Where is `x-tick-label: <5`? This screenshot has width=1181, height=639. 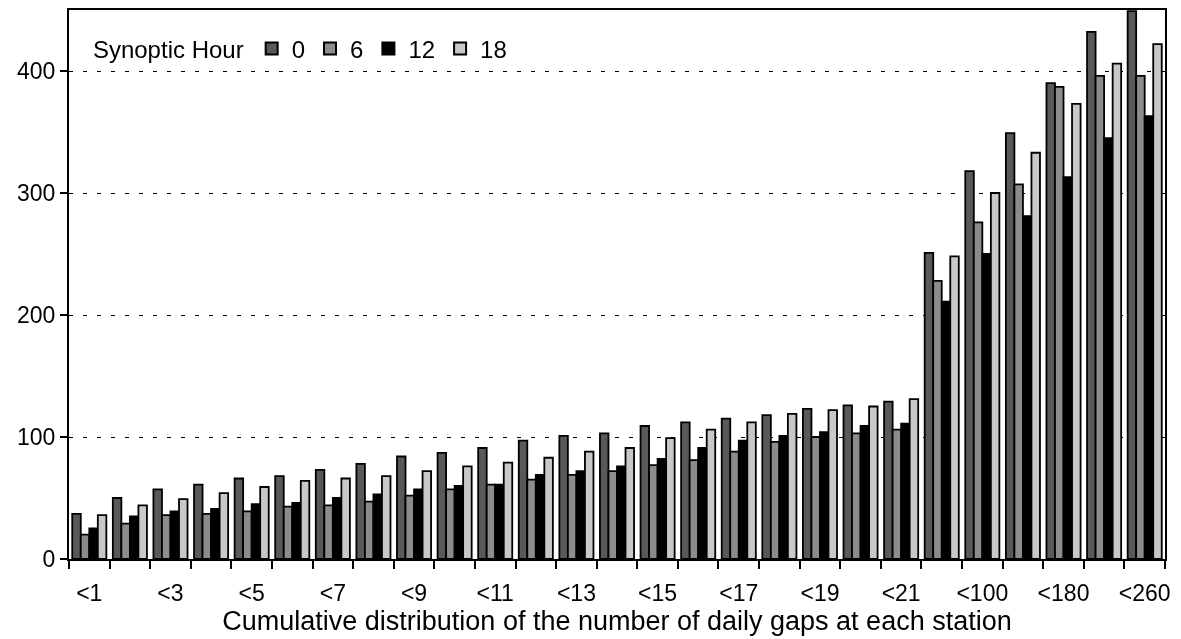
x-tick-label: <5 is located at coordinates (251, 592).